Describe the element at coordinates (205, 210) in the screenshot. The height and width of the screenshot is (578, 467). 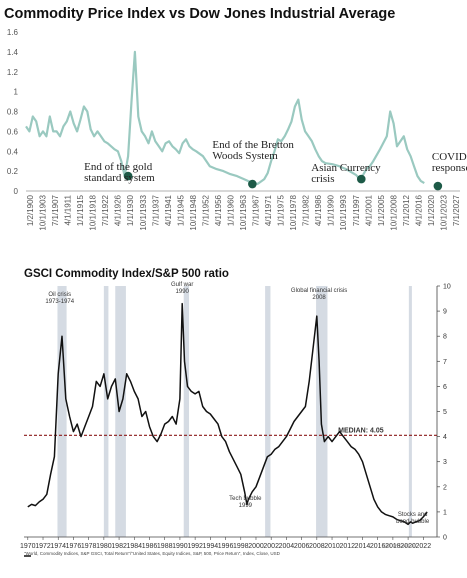
I see `x-tick-label: 7/1/1952` at that location.